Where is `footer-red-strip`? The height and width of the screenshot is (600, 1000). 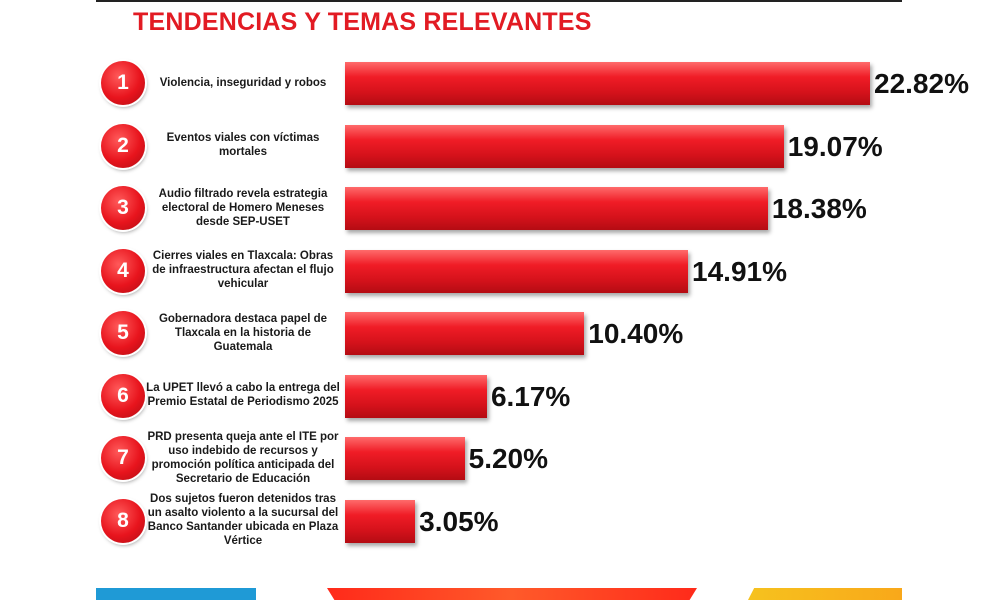 footer-red-strip is located at coordinates (512, 594).